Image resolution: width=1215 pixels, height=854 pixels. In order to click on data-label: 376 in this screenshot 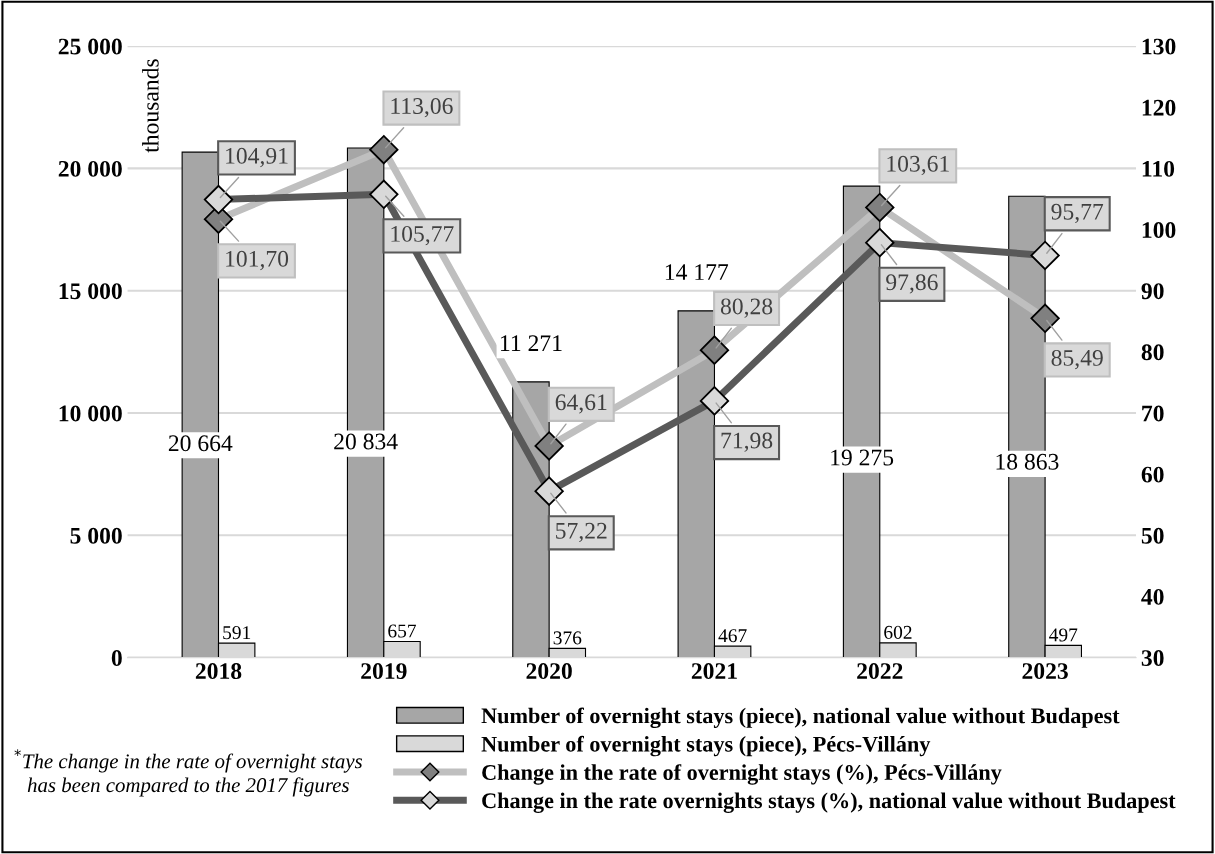, I will do `click(567, 638)`.